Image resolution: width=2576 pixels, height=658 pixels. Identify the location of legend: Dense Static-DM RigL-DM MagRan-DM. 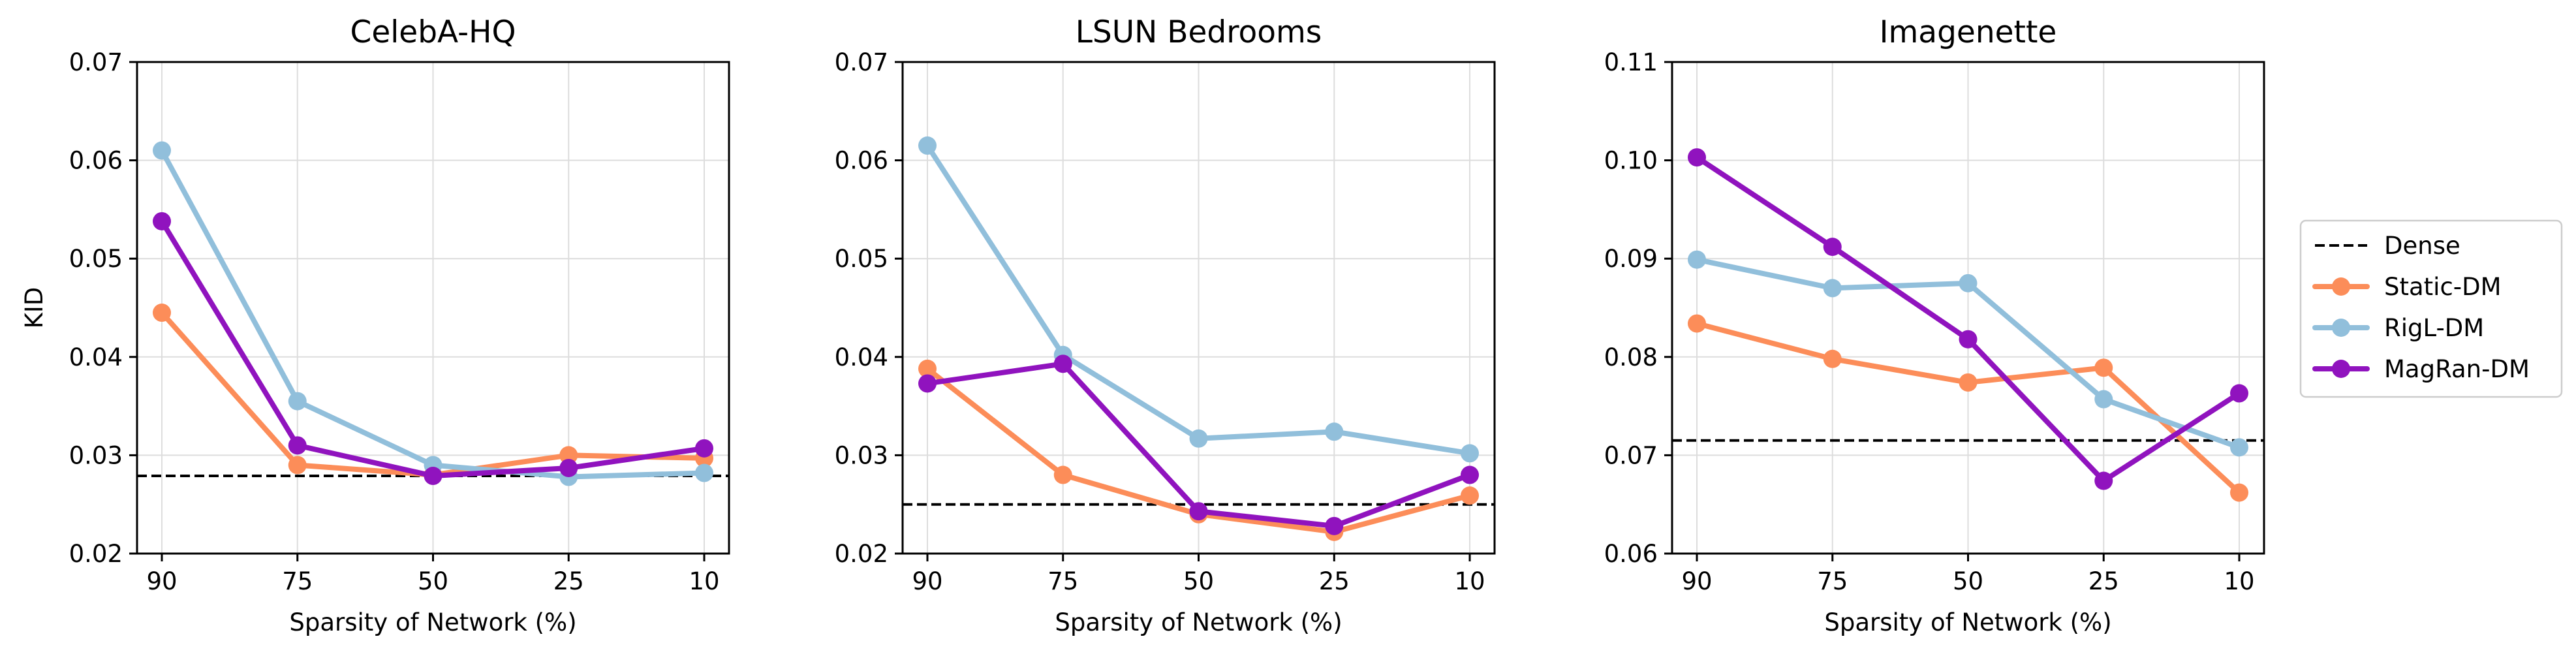
(2431, 308).